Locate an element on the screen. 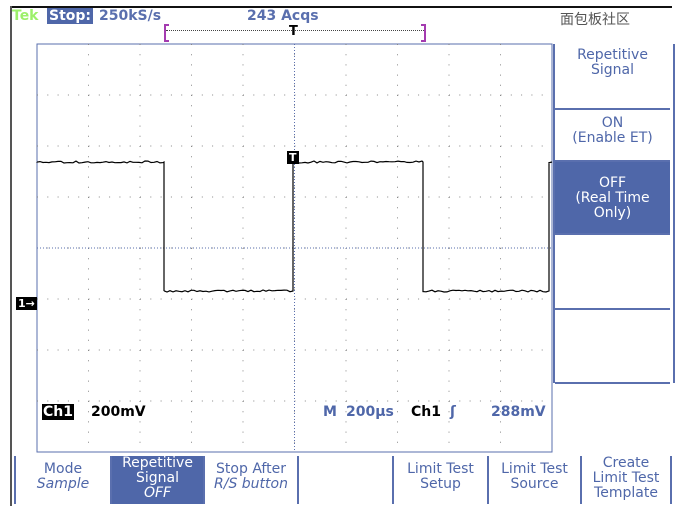 This screenshot has height=517, width=678. side-menu-title-line: Repetitive is located at coordinates (612, 55).